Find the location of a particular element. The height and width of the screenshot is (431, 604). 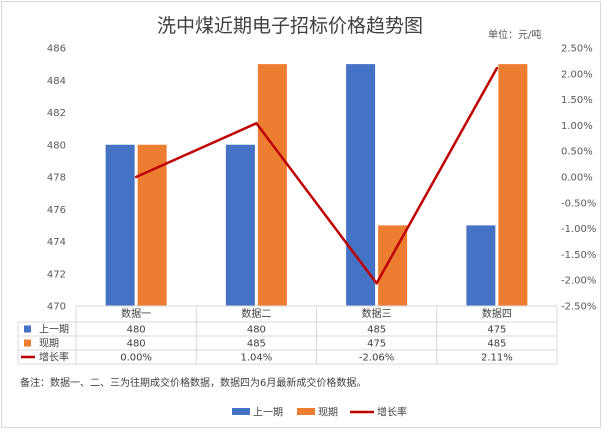

y2-tick-label: -1.50% is located at coordinates (578, 255).